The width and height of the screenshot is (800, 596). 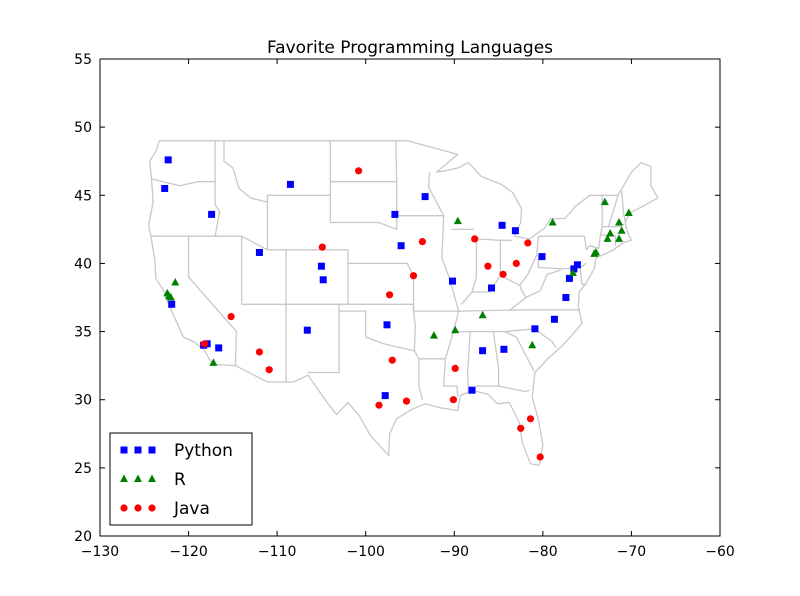 What do you see at coordinates (203, 451) in the screenshot?
I see `legend-label-python: Python` at bounding box center [203, 451].